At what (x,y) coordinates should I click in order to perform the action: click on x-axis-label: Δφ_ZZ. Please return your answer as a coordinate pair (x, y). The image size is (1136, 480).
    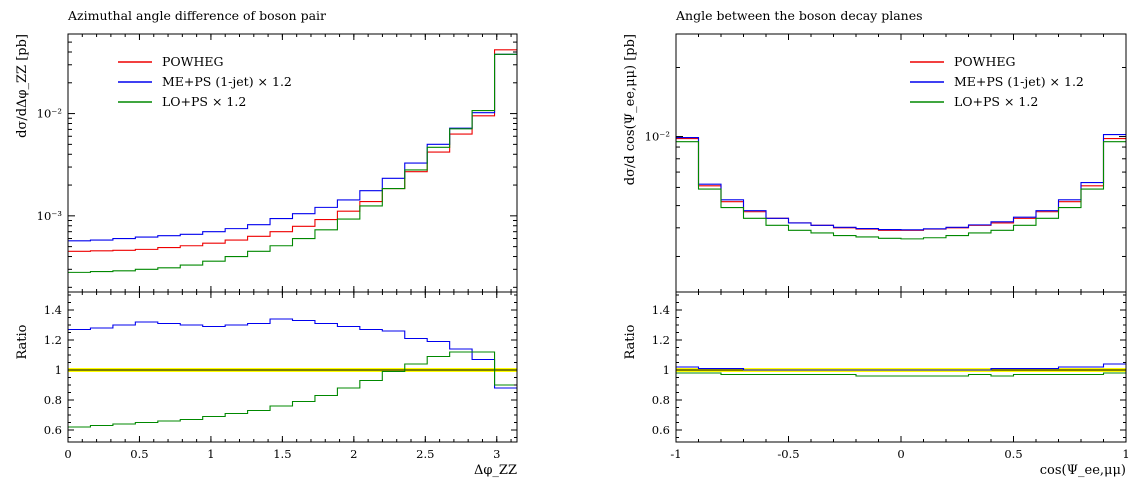
    Looking at the image, I should click on (495, 470).